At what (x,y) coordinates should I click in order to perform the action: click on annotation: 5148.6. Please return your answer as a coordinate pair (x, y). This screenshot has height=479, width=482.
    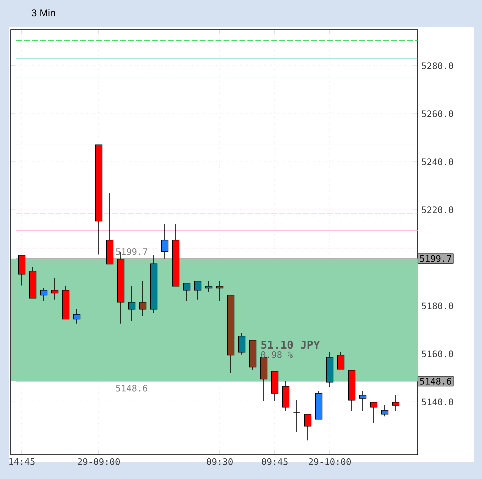
    Looking at the image, I should click on (132, 388).